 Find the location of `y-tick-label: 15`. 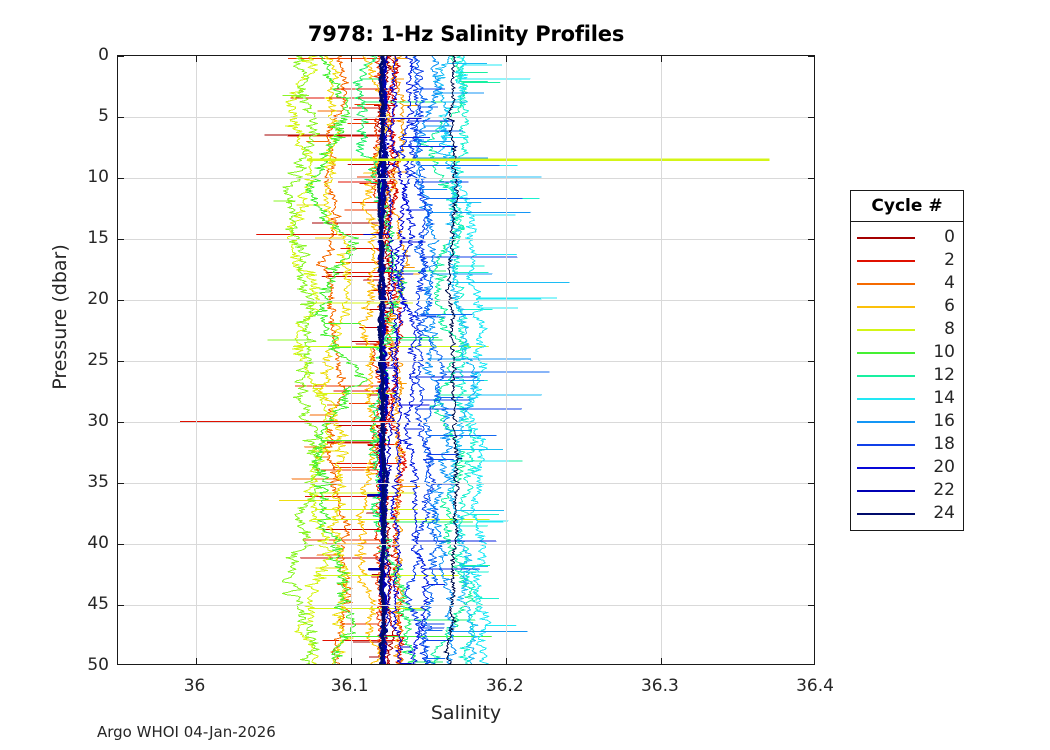

y-tick-label: 15 is located at coordinates (98, 238).